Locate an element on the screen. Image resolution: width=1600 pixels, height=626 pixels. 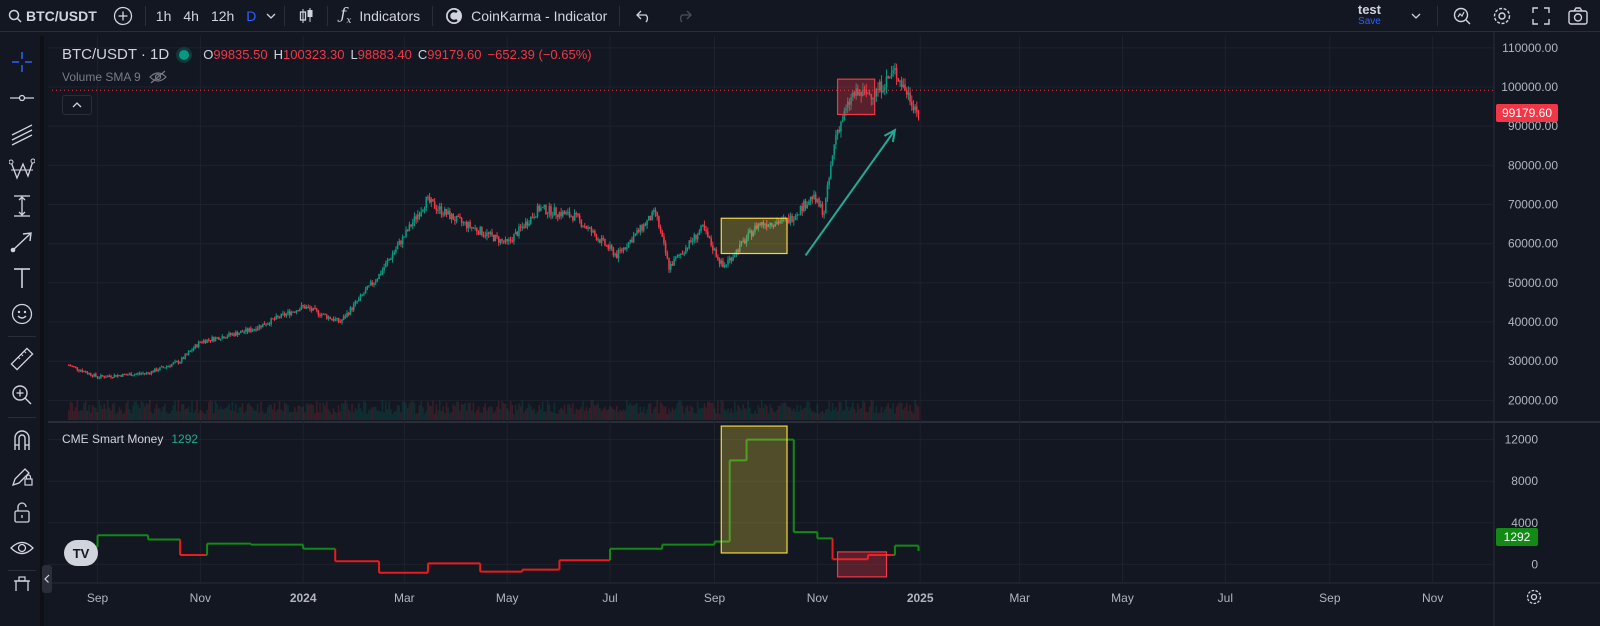
undo-button is located at coordinates (644, 16).